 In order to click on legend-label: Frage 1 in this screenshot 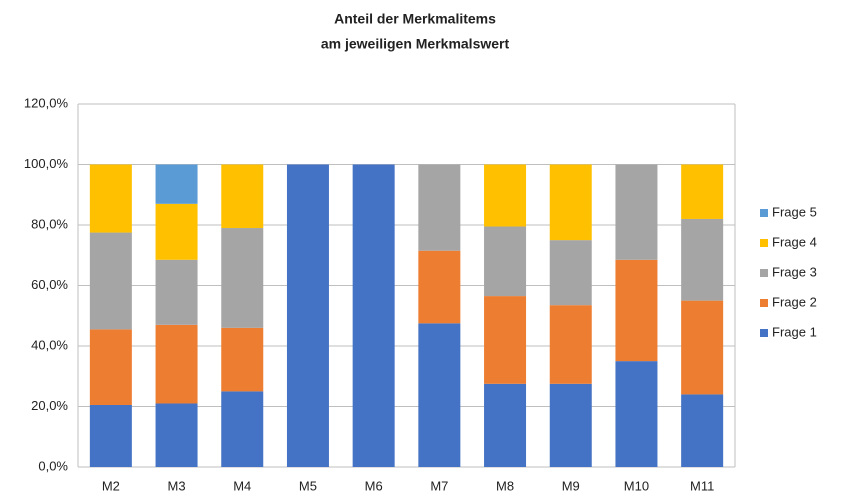, I will do `click(794, 331)`.